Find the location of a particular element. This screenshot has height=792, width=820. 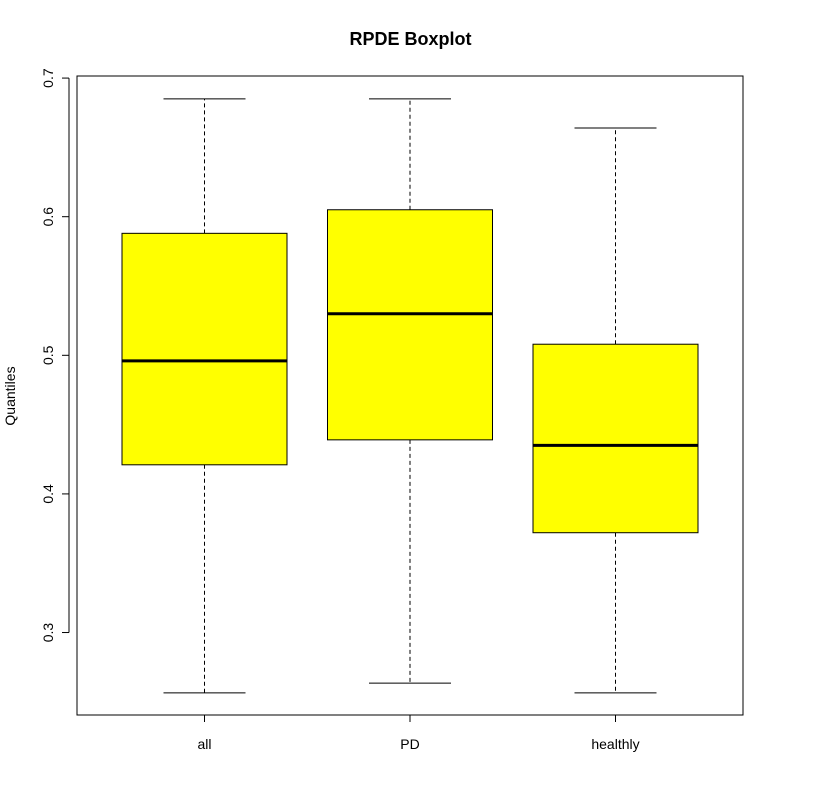

box-healthly is located at coordinates (615, 410).